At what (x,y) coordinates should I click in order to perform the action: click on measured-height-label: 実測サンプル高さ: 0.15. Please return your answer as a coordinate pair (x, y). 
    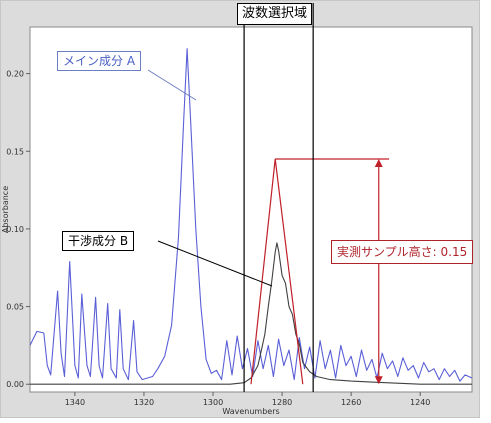
    Looking at the image, I should click on (402, 252).